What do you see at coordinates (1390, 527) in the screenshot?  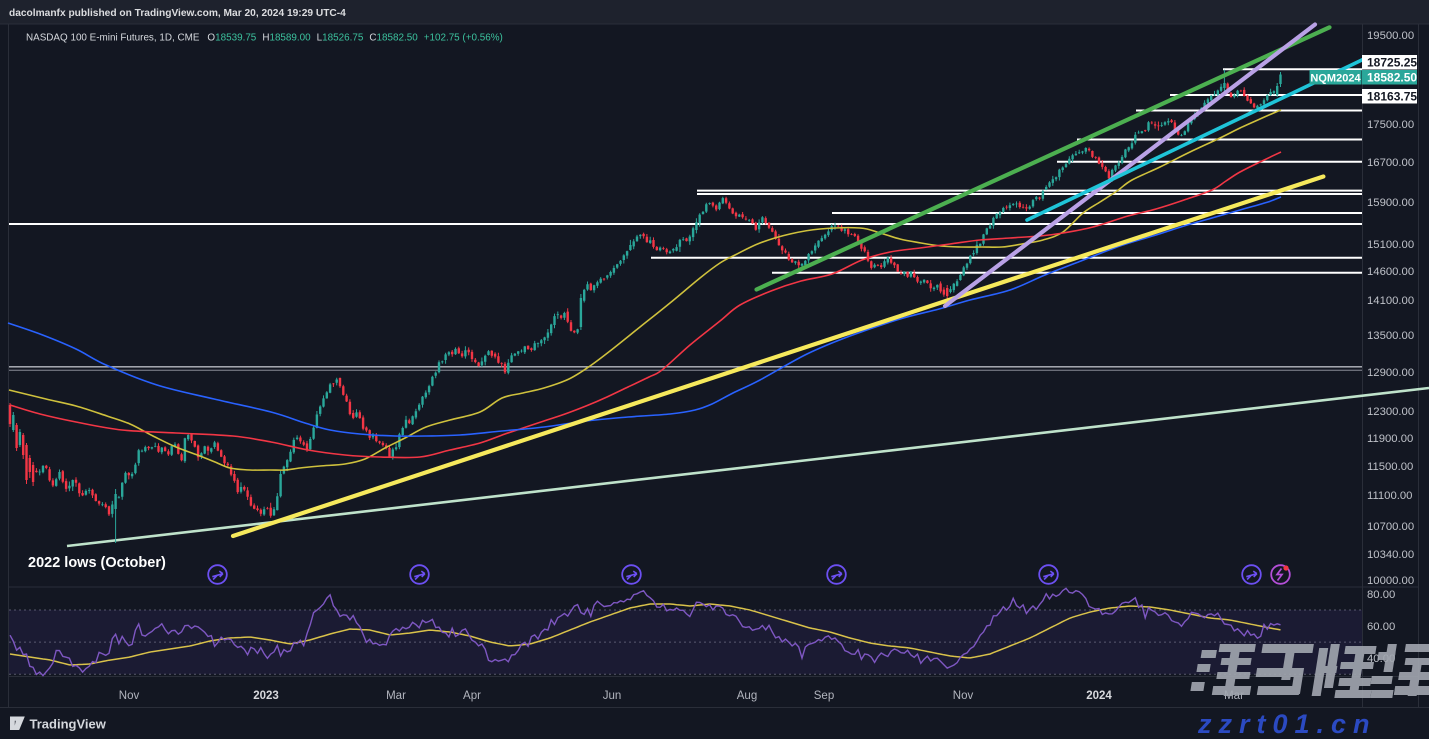 I see `svg-text: 10700.00` at bounding box center [1390, 527].